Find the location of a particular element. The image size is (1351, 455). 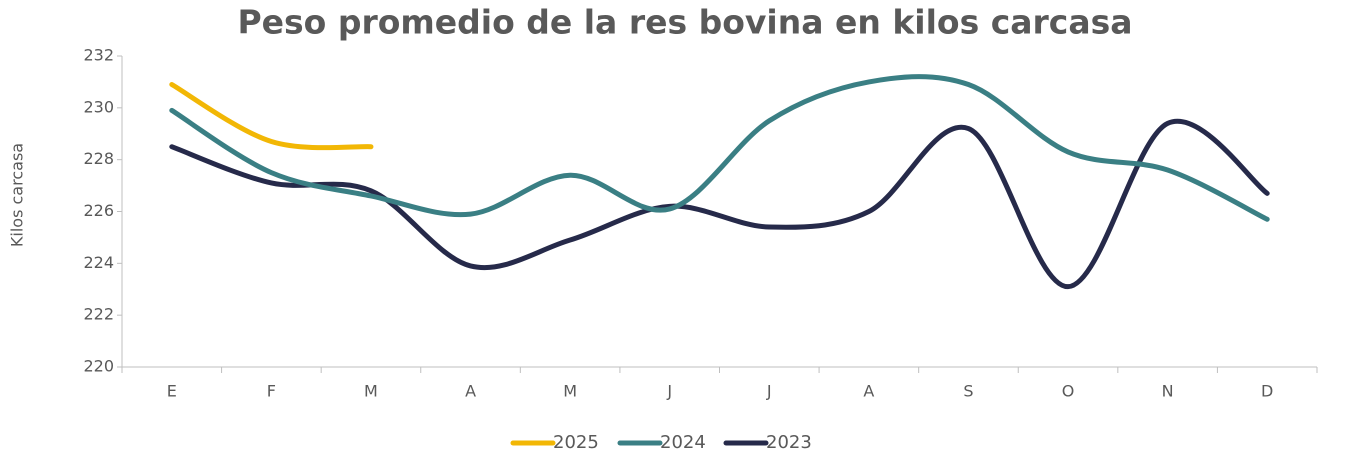

x-tick-label: E is located at coordinates (172, 391).